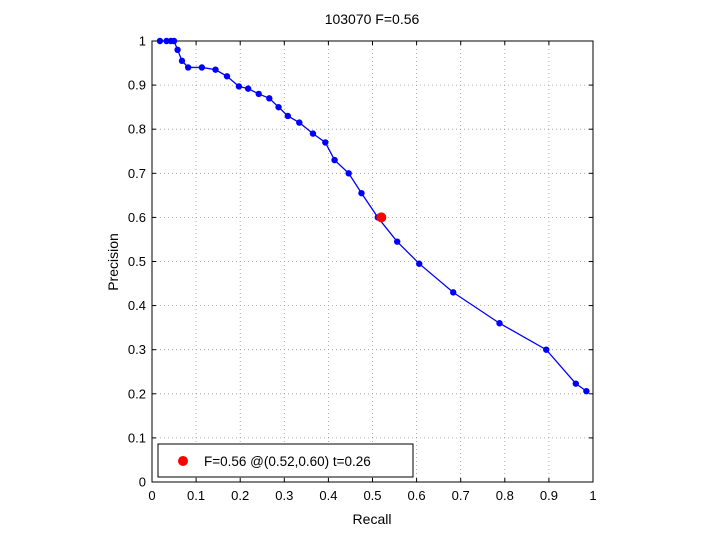 Image resolution: width=720 pixels, height=540 pixels. Describe the element at coordinates (137, 393) in the screenshot. I see `y-tick-label: 0.2` at that location.